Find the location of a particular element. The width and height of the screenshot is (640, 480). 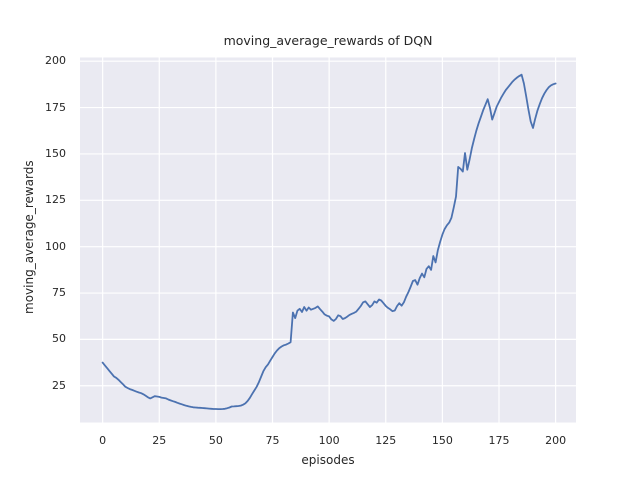

y-tick-label: 175 is located at coordinates (55, 107).